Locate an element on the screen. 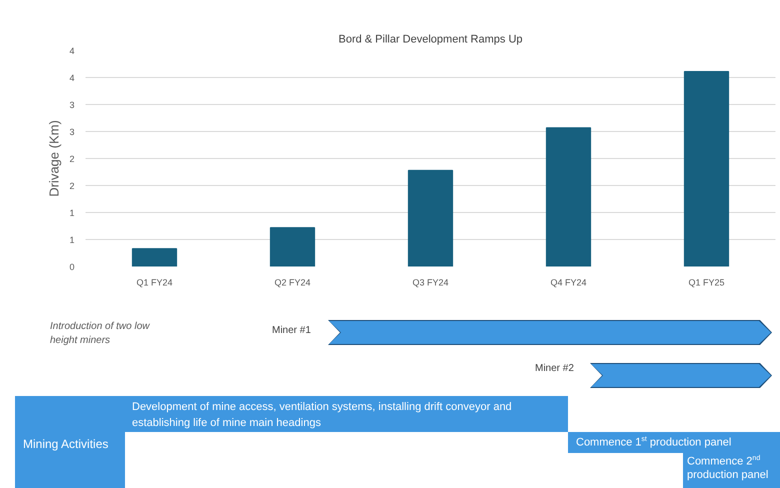  y-tick-label: 0 is located at coordinates (72, 267).